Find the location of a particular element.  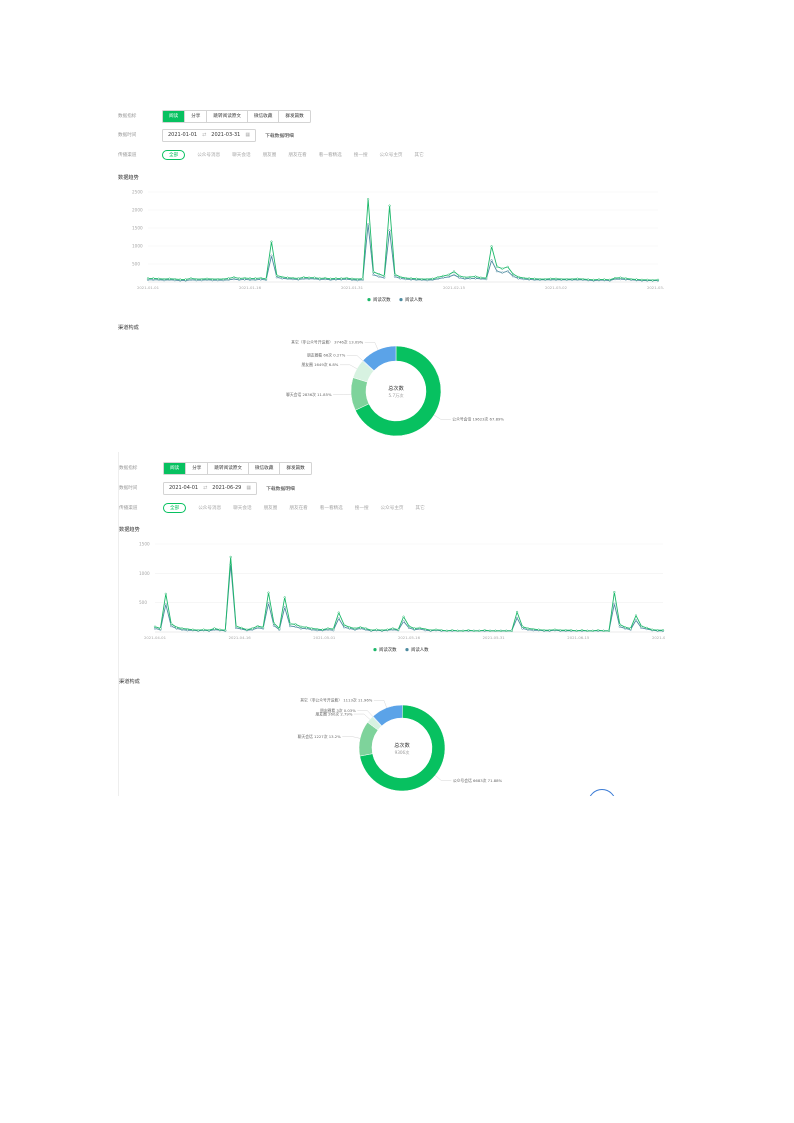

legend-label: 阅读人数 is located at coordinates (414, 299).